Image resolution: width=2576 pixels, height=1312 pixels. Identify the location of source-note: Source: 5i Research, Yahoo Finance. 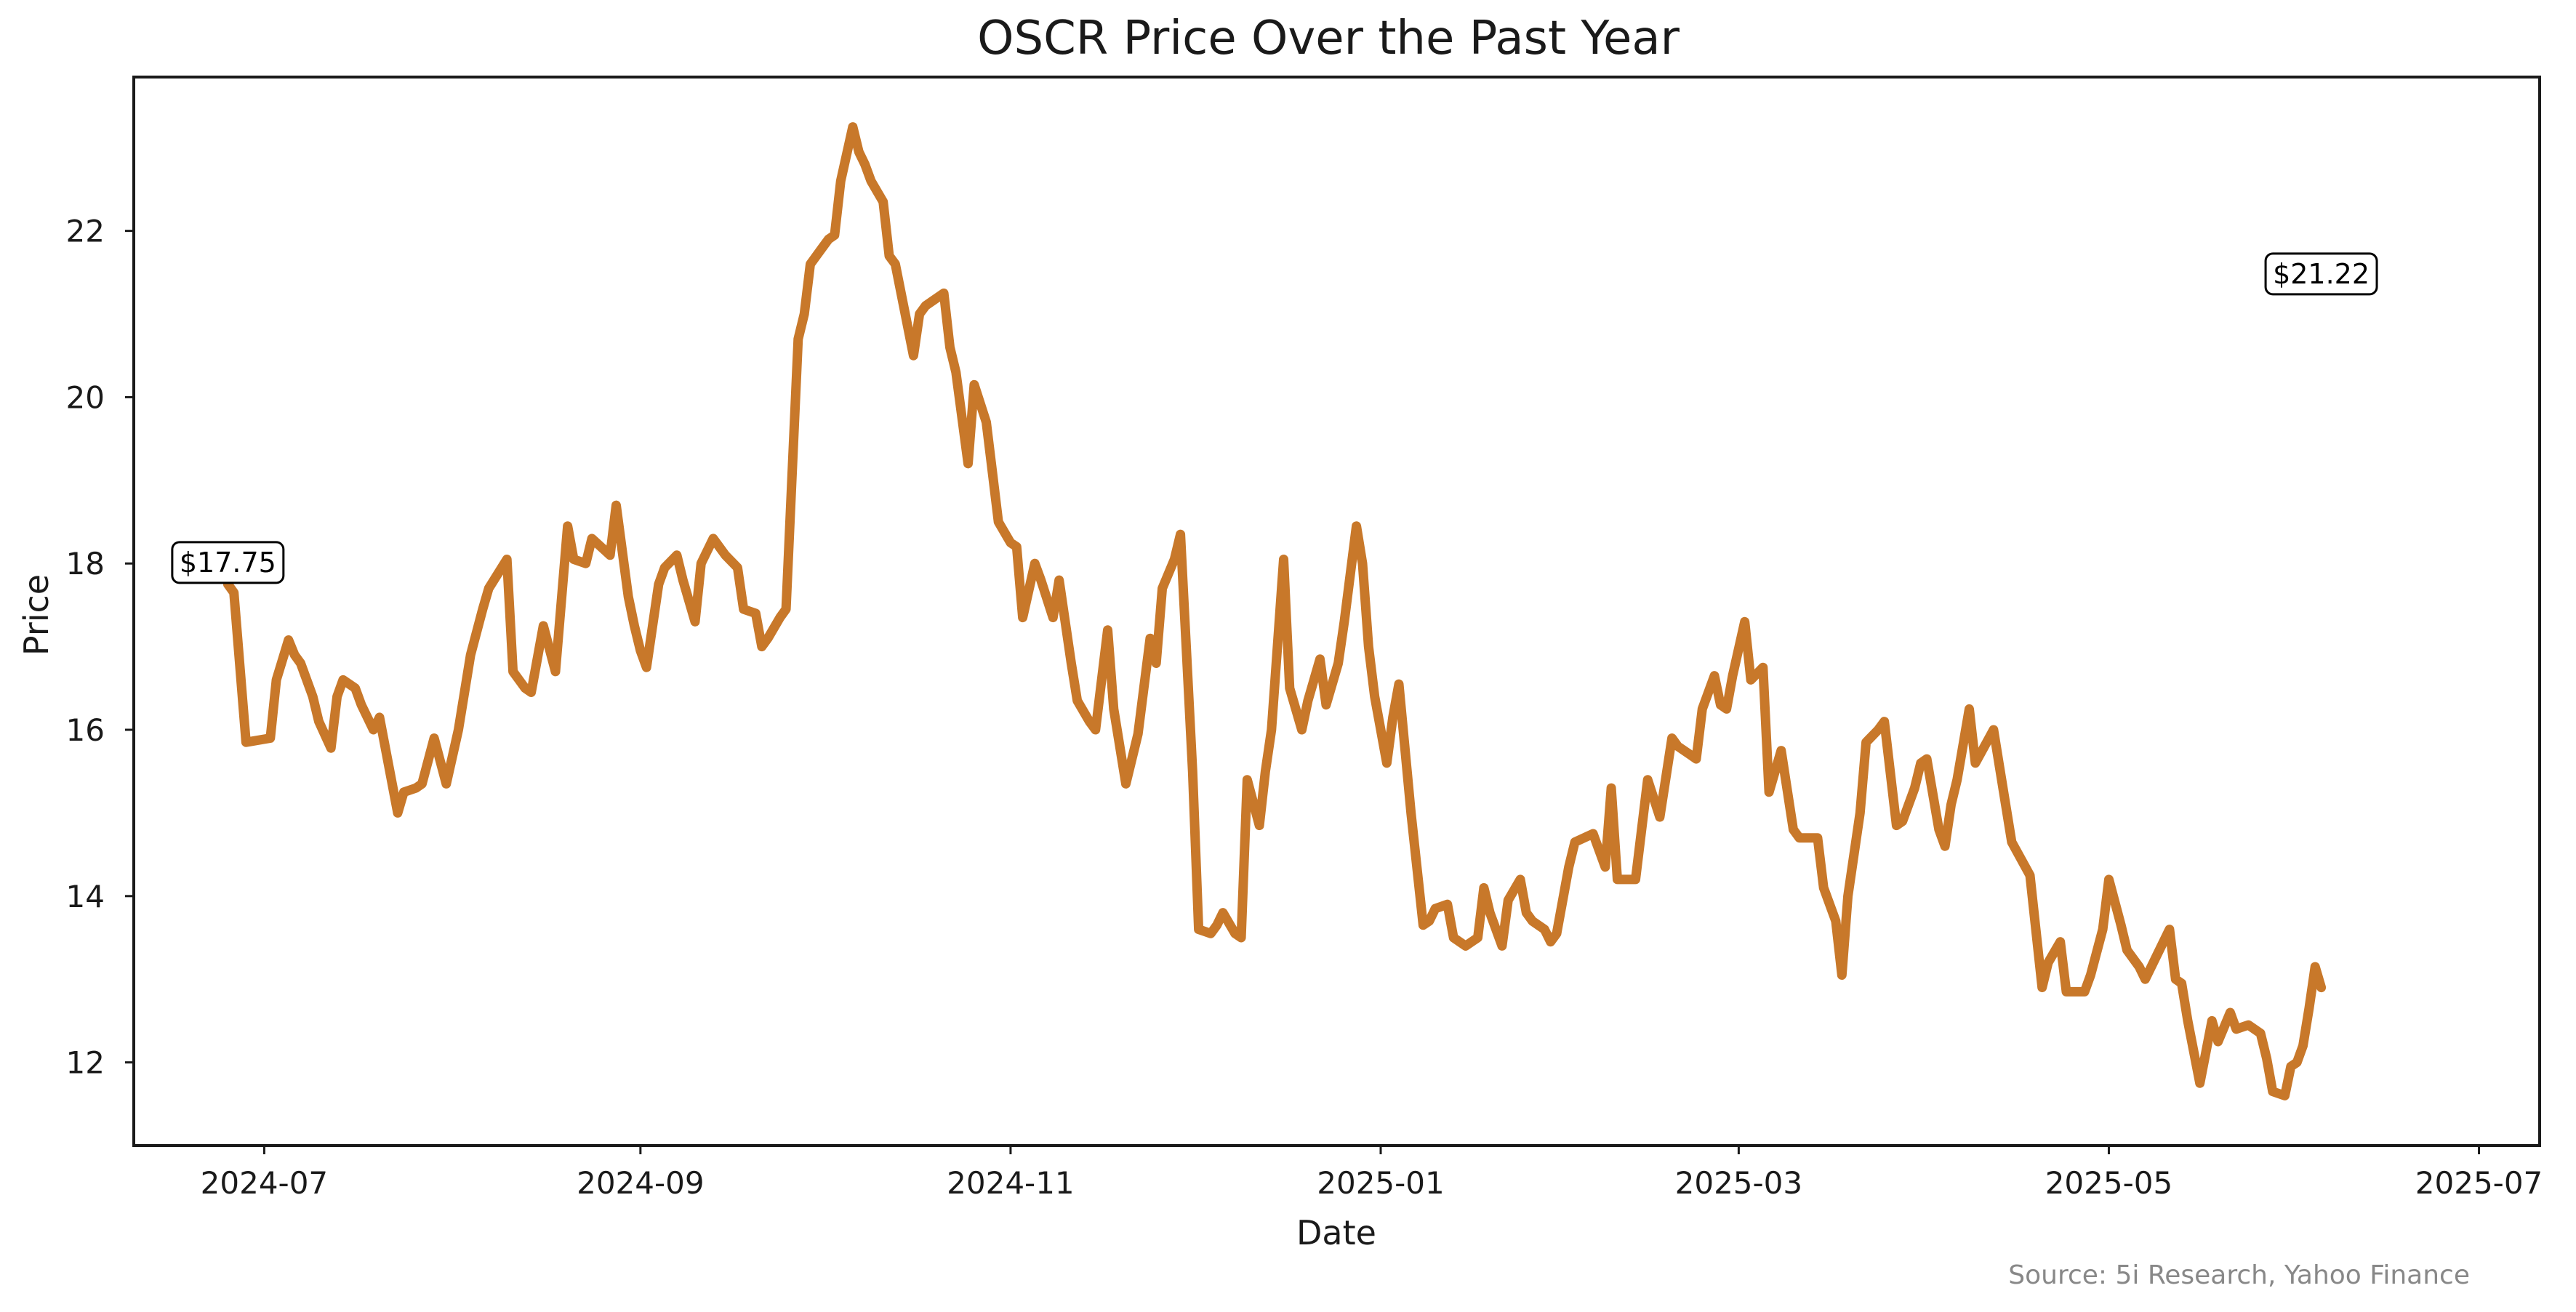
(2239, 1275).